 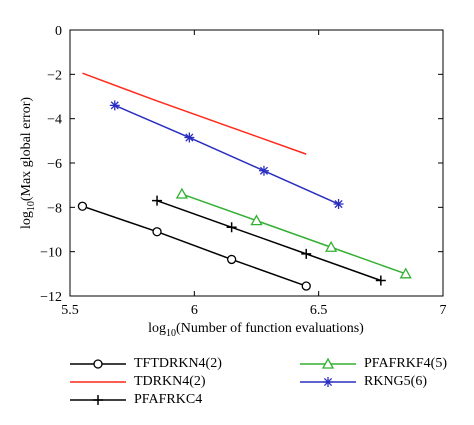 I want to click on y-axis-label: log10(Max global error), so click(x=28, y=163).